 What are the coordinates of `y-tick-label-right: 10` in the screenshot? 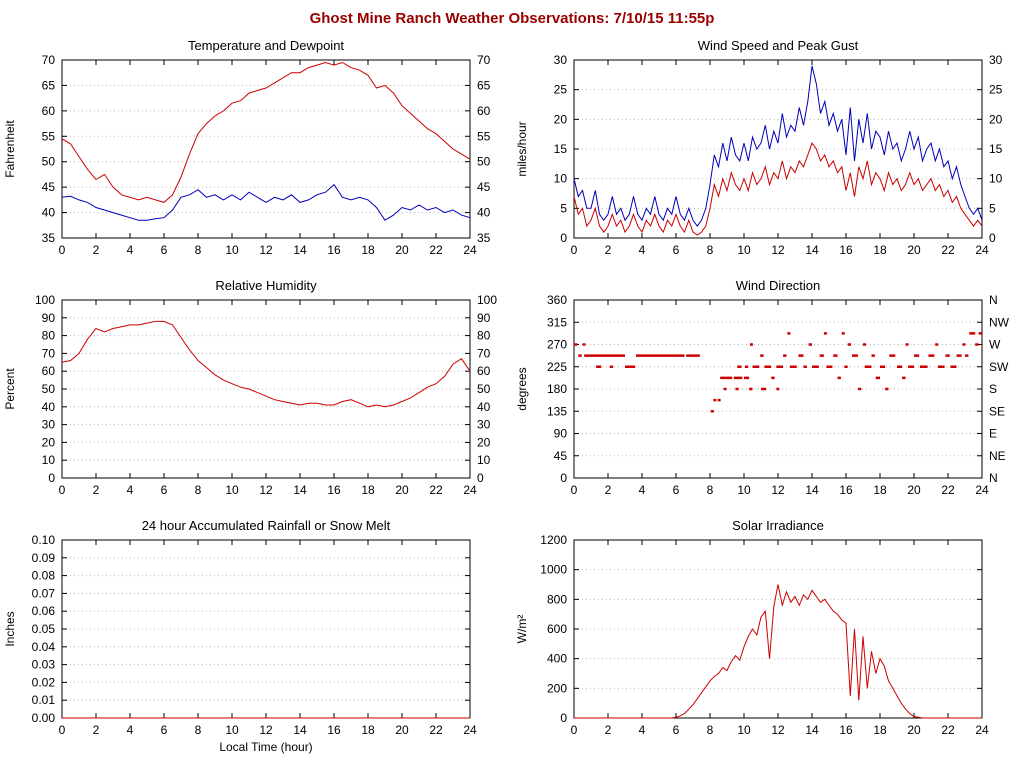 It's located at (996, 179).